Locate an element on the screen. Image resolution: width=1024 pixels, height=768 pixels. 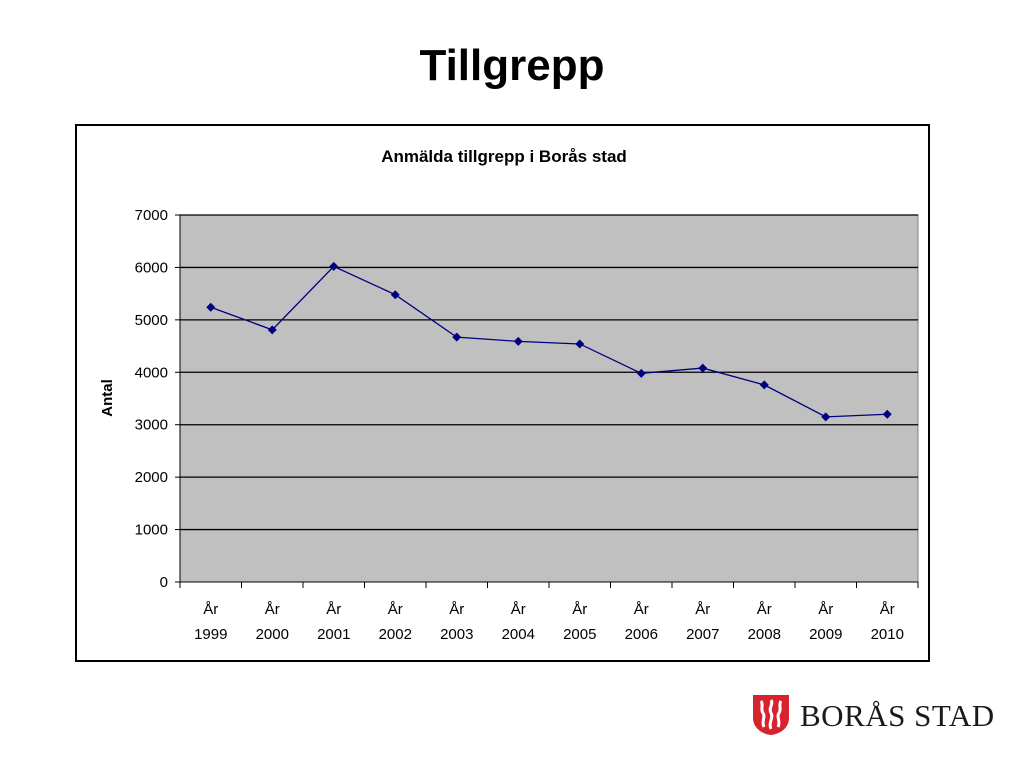
y-tick-label: 1000 is located at coordinates (151, 530).